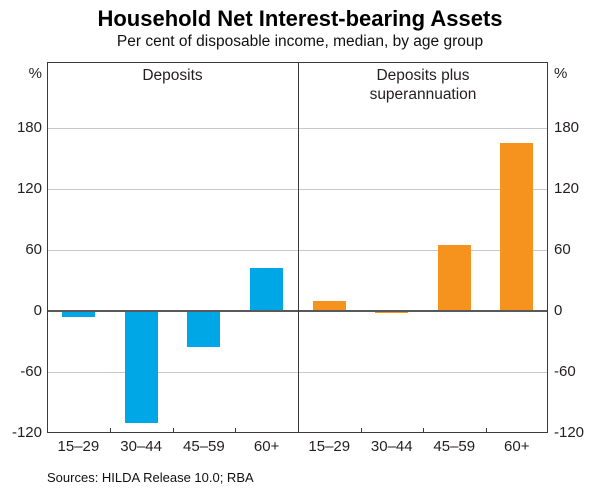  Describe the element at coordinates (517, 227) in the screenshot. I see `bar-deposits-plus-superannuation-60plus` at that location.